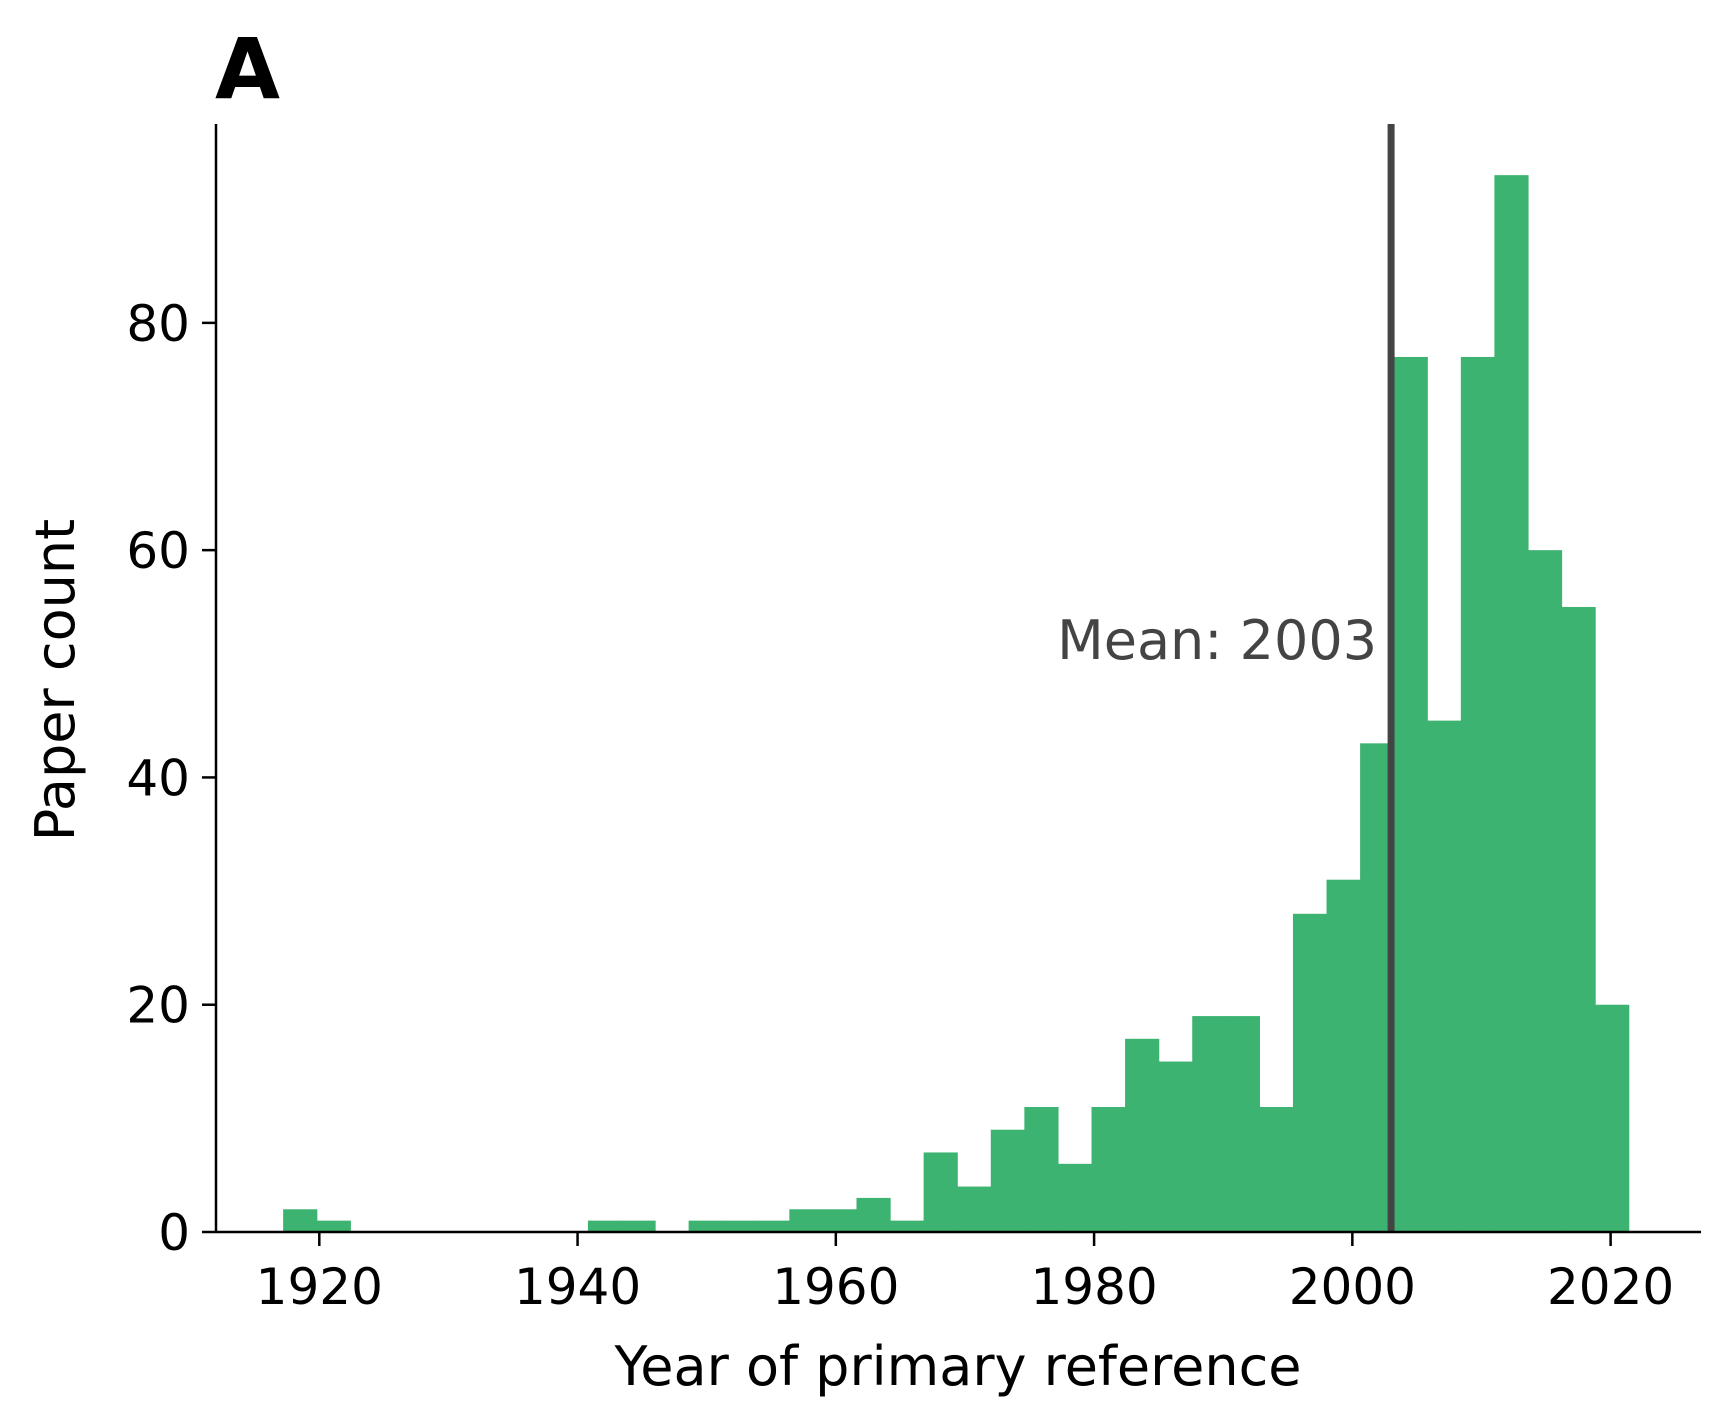 This screenshot has height=1425, width=1725. I want to click on y-tick-label-80: 80, so click(158, 324).